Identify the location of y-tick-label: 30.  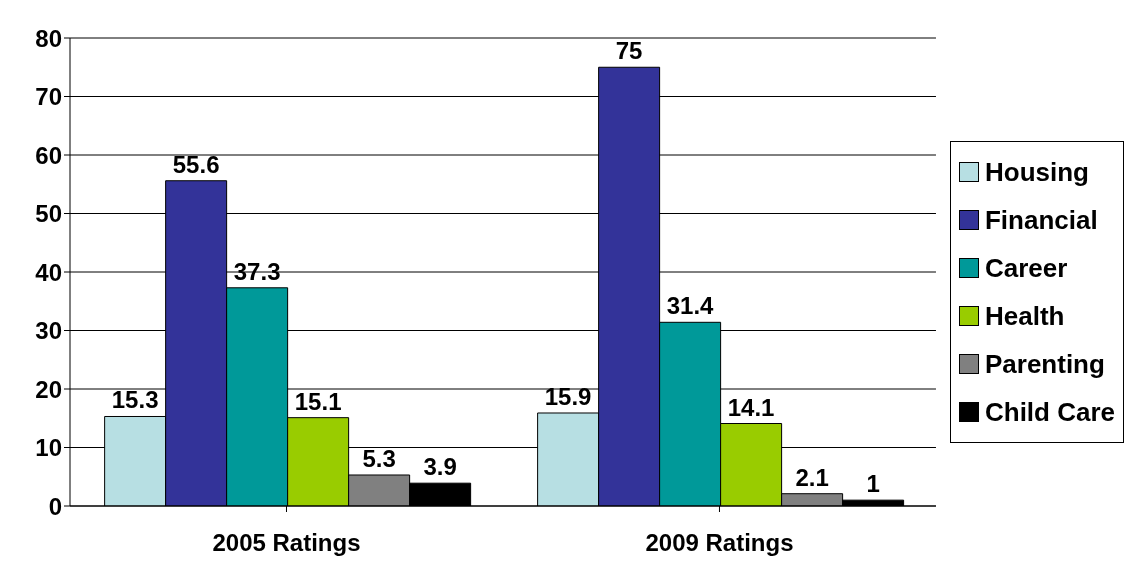
(48, 331).